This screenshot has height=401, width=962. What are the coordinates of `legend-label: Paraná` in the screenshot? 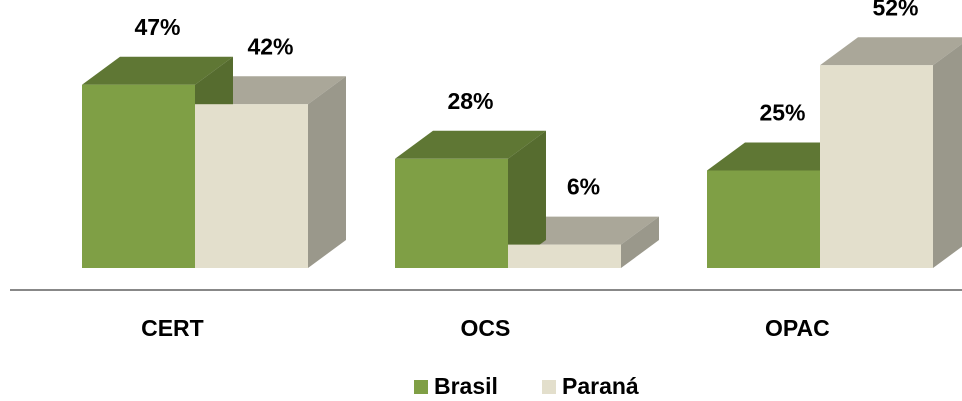 It's located at (600, 386).